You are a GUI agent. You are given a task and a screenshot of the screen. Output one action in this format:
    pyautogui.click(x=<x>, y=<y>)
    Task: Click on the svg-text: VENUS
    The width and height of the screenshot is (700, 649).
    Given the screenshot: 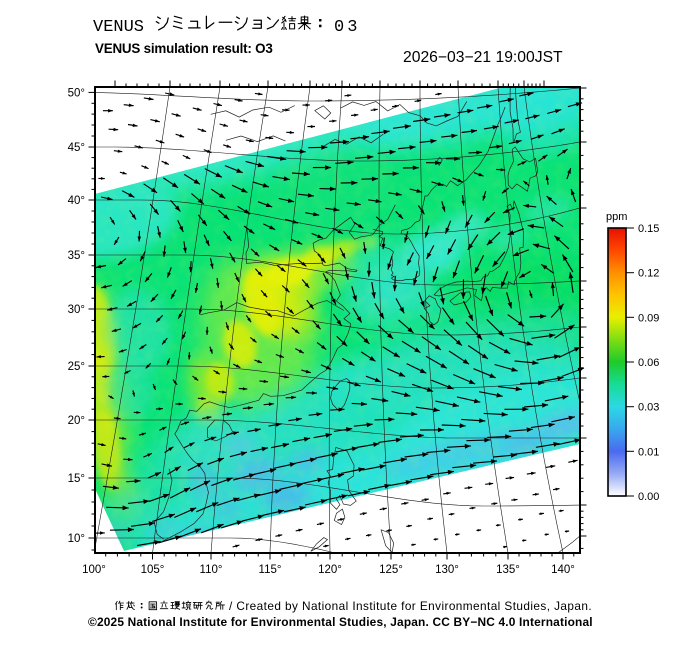 What is the action you would take?
    pyautogui.click(x=118, y=27)
    